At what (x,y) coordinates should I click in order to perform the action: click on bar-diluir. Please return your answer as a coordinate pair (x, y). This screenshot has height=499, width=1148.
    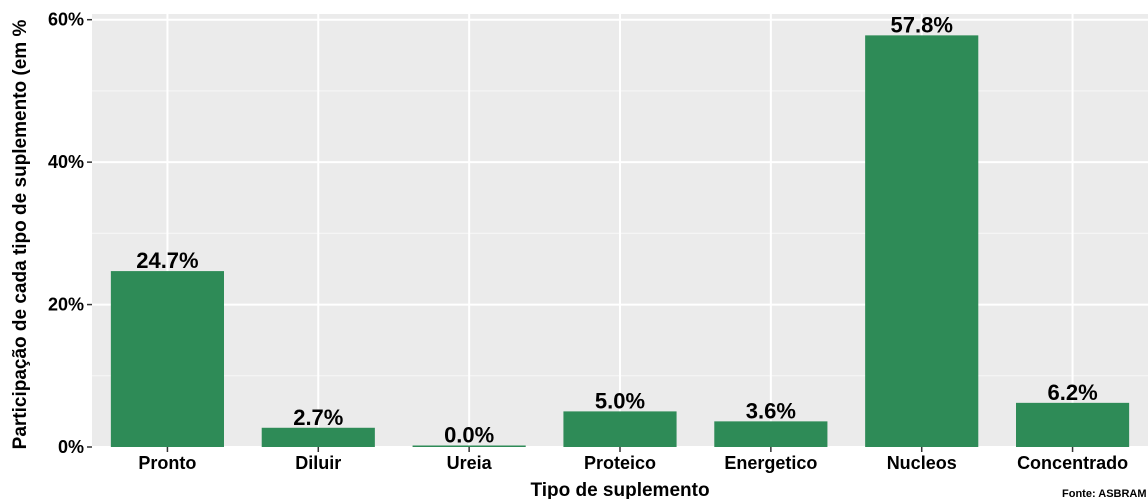
    Looking at the image, I should click on (318, 437).